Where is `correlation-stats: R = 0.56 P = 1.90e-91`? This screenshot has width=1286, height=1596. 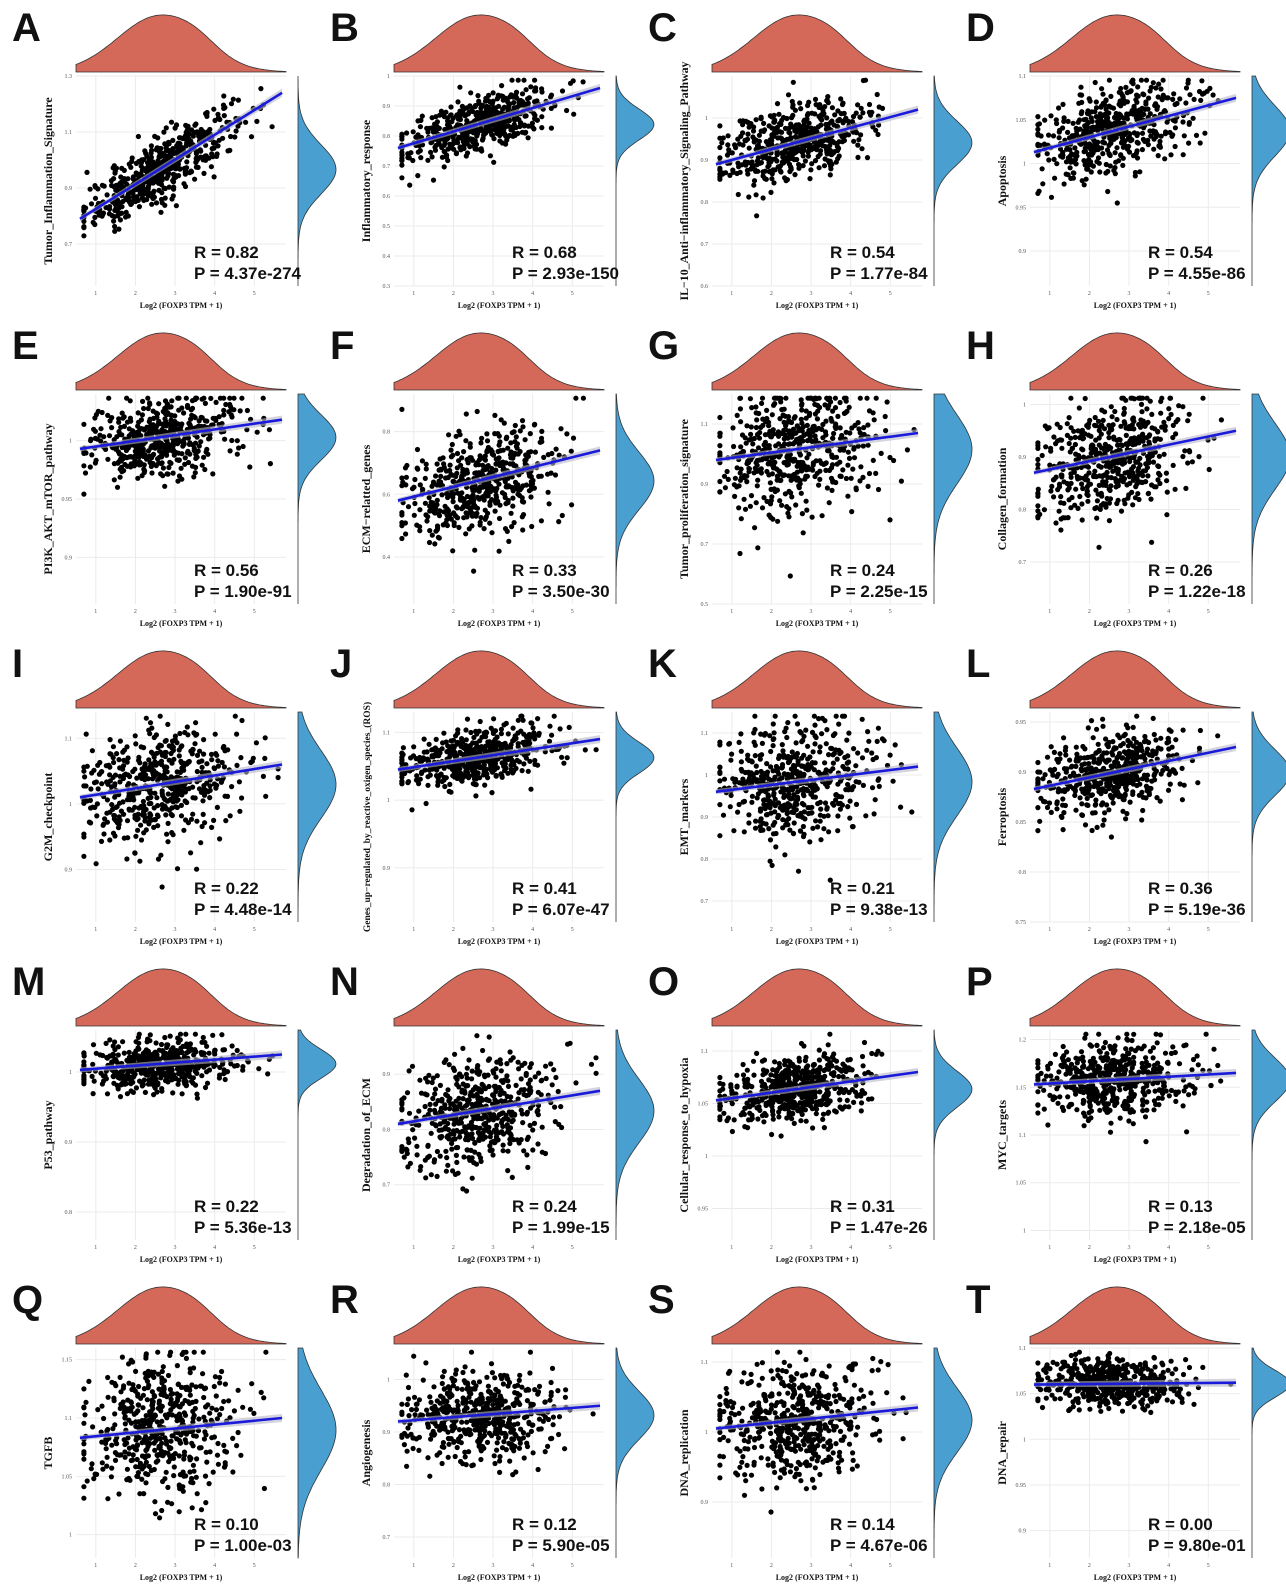 correlation-stats: R = 0.56 P = 1.90e-91 is located at coordinates (243, 581).